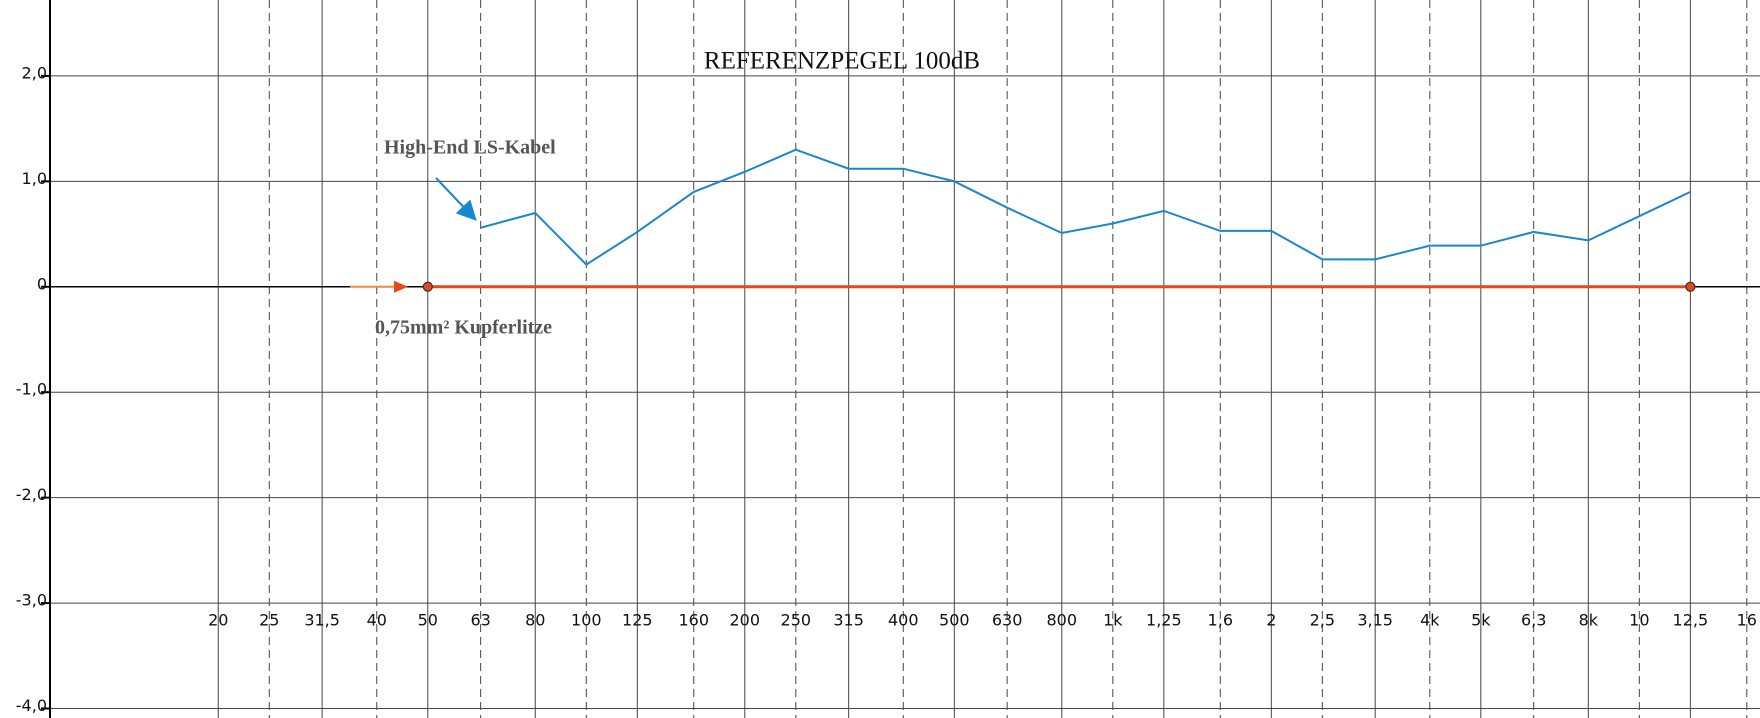 The image size is (1760, 718). I want to click on x-tick-label: 800, so click(1062, 620).